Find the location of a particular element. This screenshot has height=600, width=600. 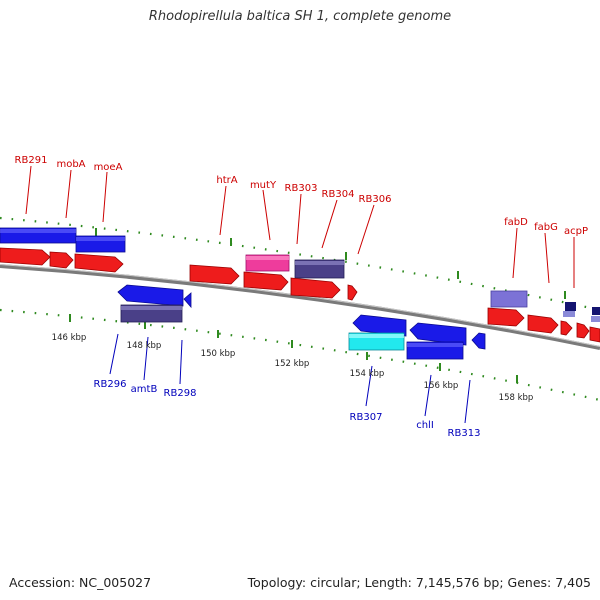

label-acpP: acpP is located at coordinates (576, 231).